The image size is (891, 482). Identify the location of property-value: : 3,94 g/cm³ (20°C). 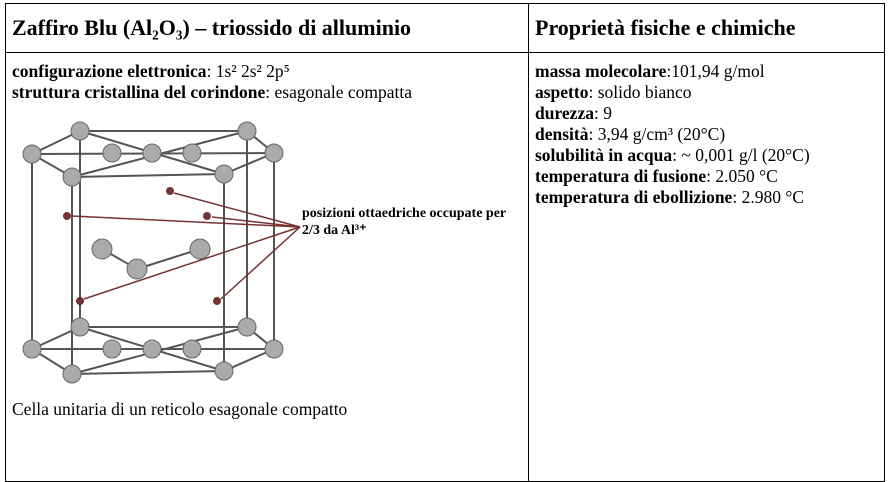
(657, 134).